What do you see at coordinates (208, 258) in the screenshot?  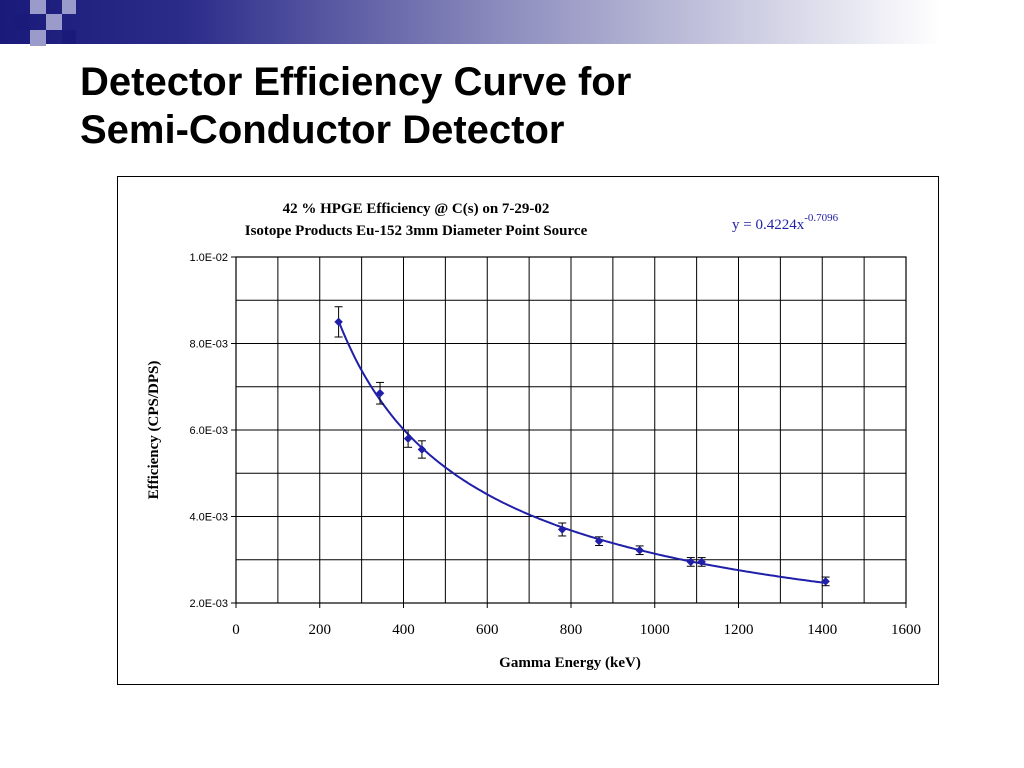 I see `y-tick-label: 1.0E-02` at bounding box center [208, 258].